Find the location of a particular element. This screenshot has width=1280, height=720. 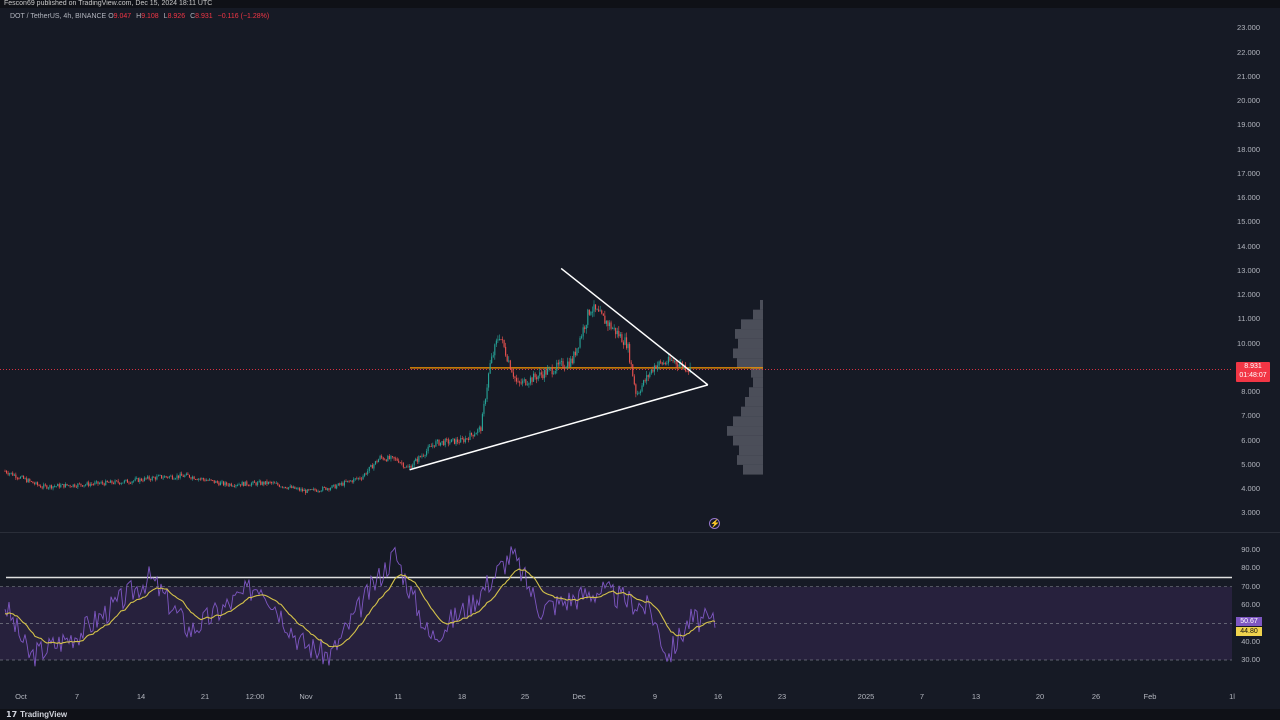

tradingview-logo-icon: 𝟭𝟳 is located at coordinates (12, 714).